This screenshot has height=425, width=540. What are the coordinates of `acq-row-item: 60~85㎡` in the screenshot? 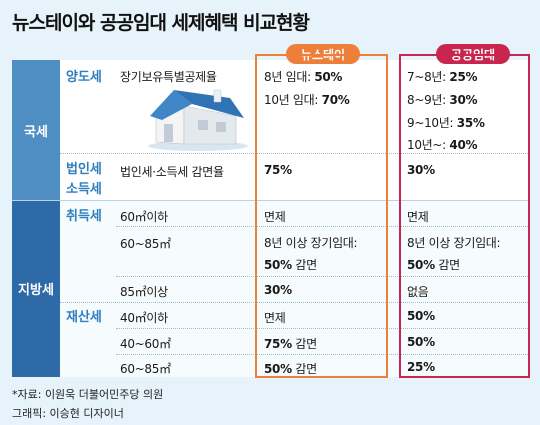 It's located at (145, 244).